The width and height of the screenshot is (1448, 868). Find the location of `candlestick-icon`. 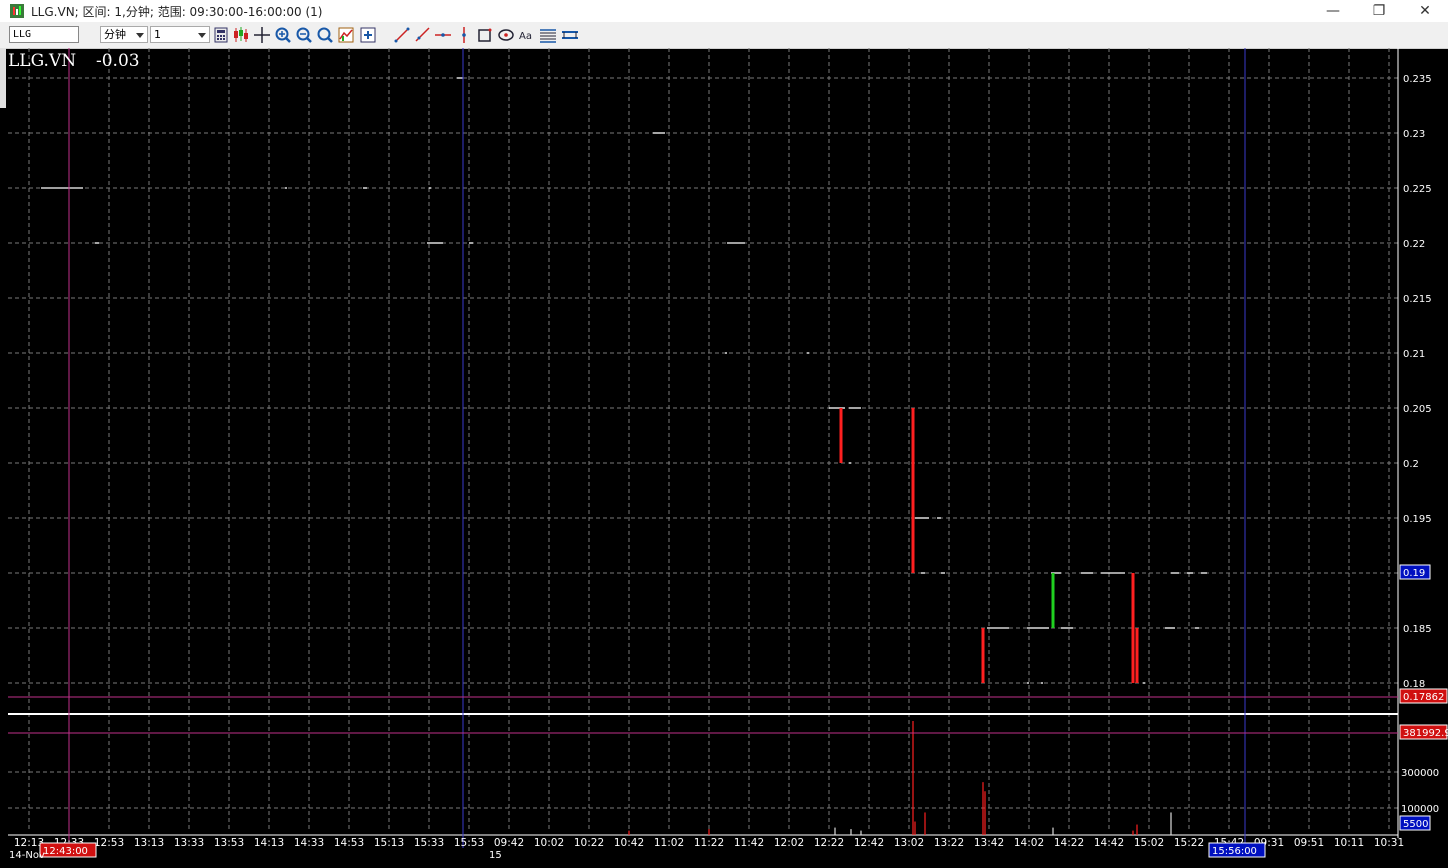

candlestick-icon is located at coordinates (241, 35).